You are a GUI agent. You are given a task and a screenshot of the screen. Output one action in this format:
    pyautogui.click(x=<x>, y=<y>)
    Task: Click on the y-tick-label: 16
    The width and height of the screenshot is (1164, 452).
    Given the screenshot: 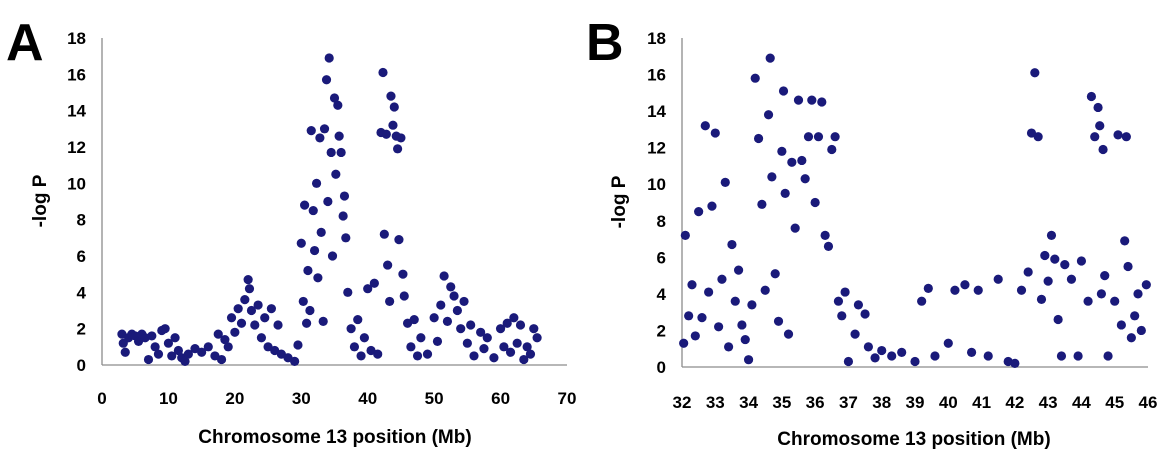 What is the action you would take?
    pyautogui.click(x=656, y=75)
    